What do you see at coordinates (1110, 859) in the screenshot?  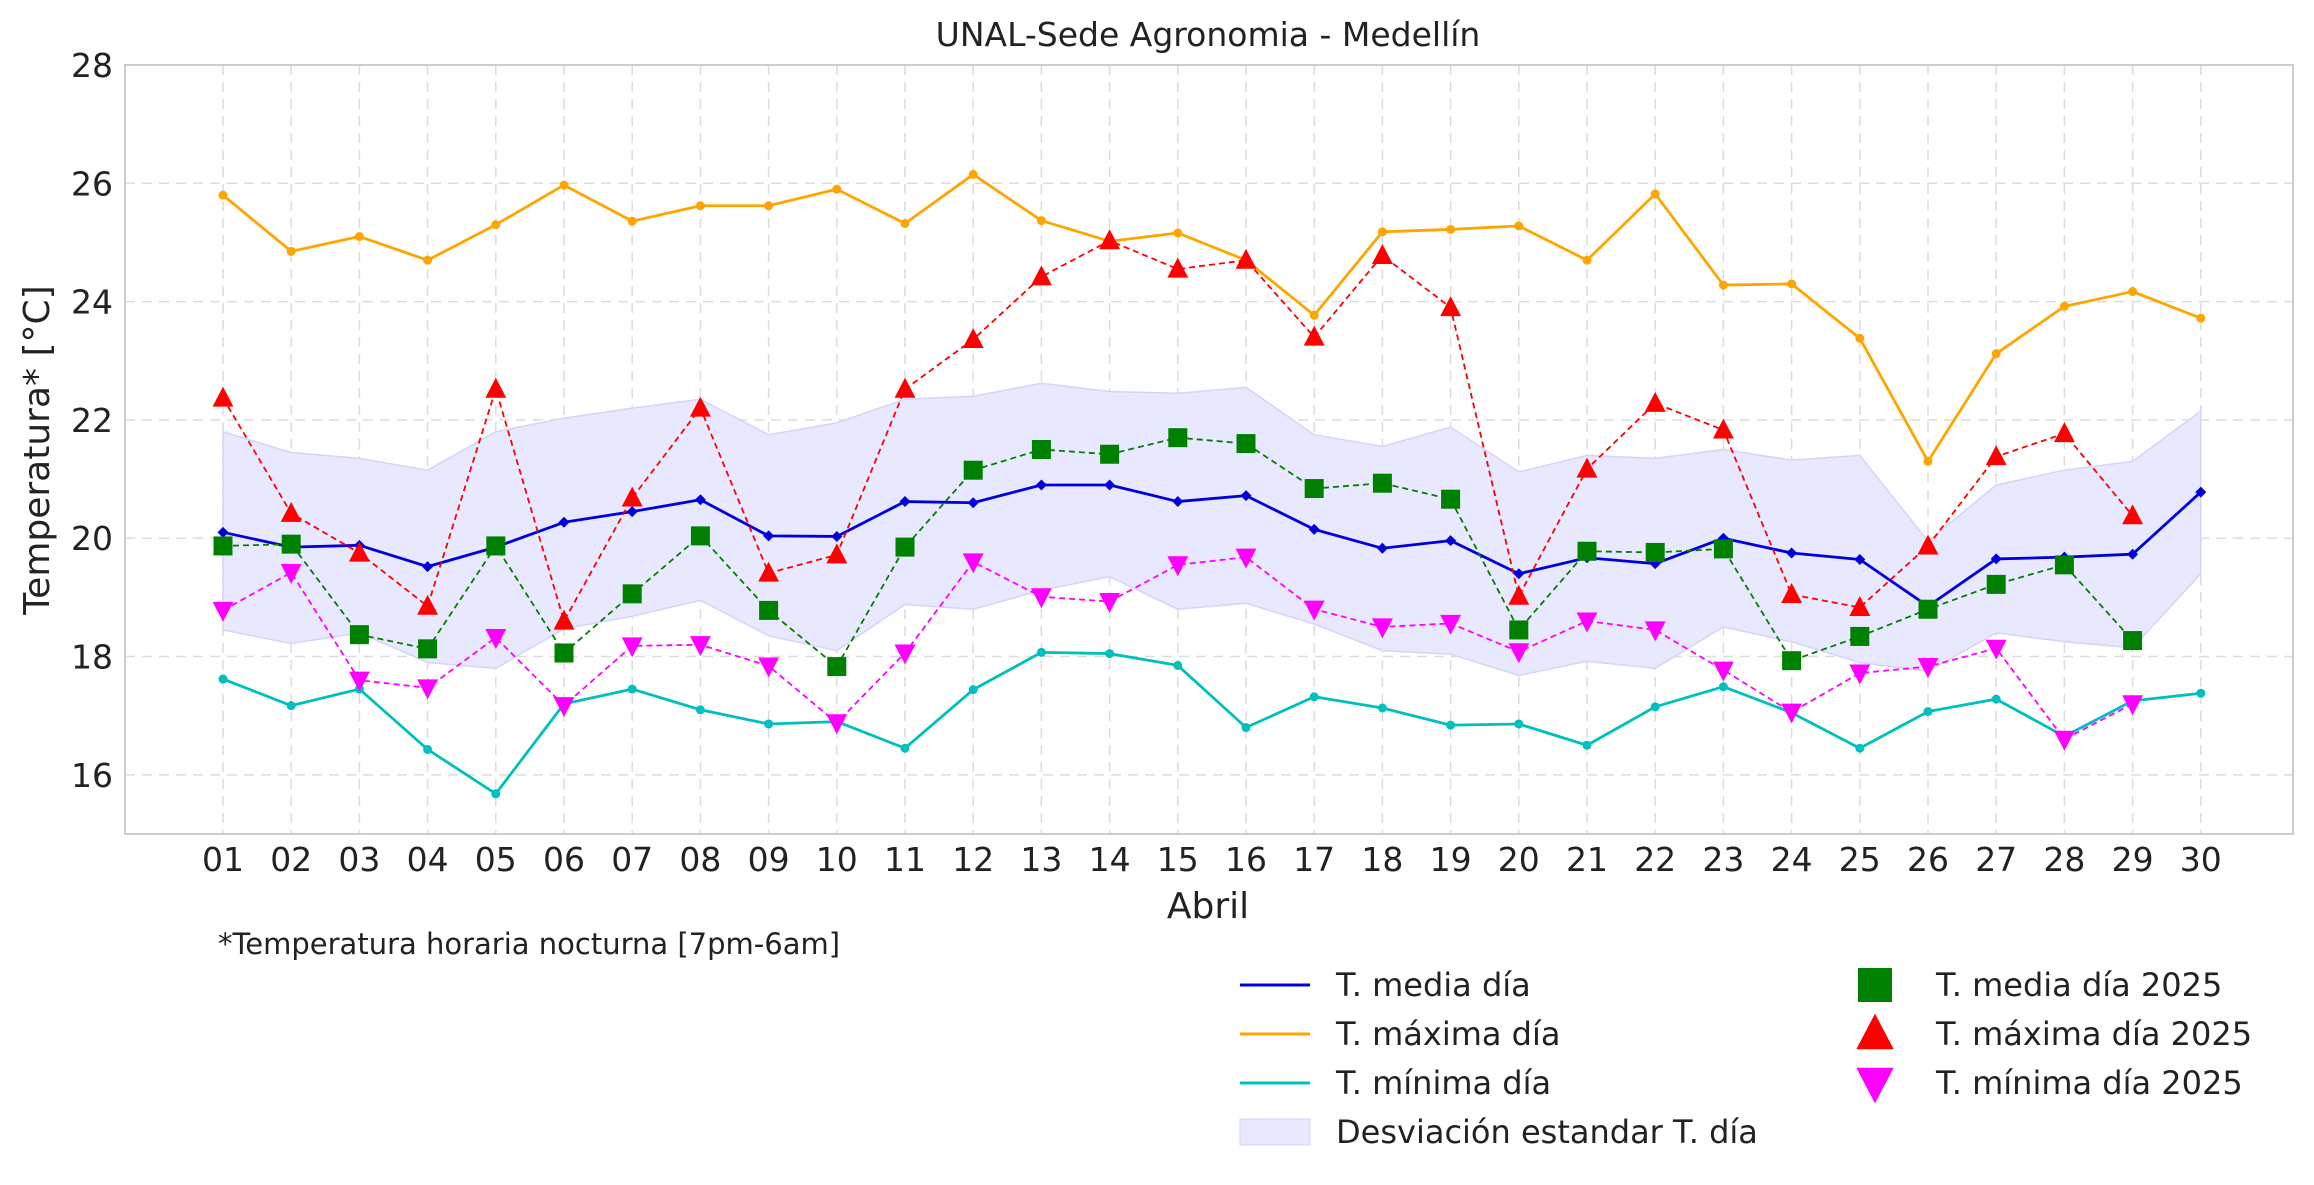 I see `x-tick-label: 14` at bounding box center [1110, 859].